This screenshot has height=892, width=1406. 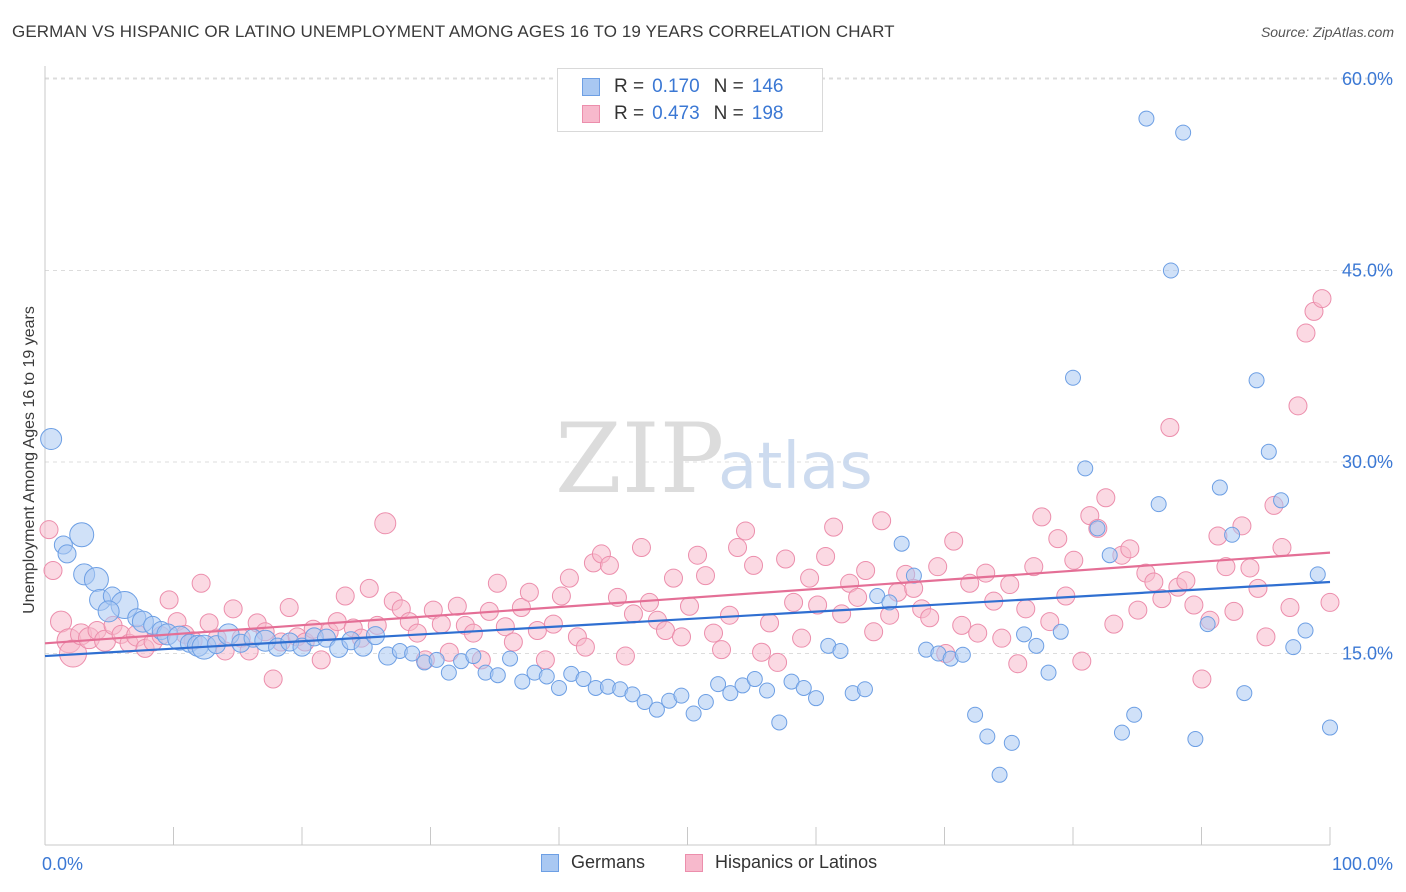 What do you see at coordinates (767, 86) in the screenshot?
I see `legend-n-value-germans: 146` at bounding box center [767, 86].